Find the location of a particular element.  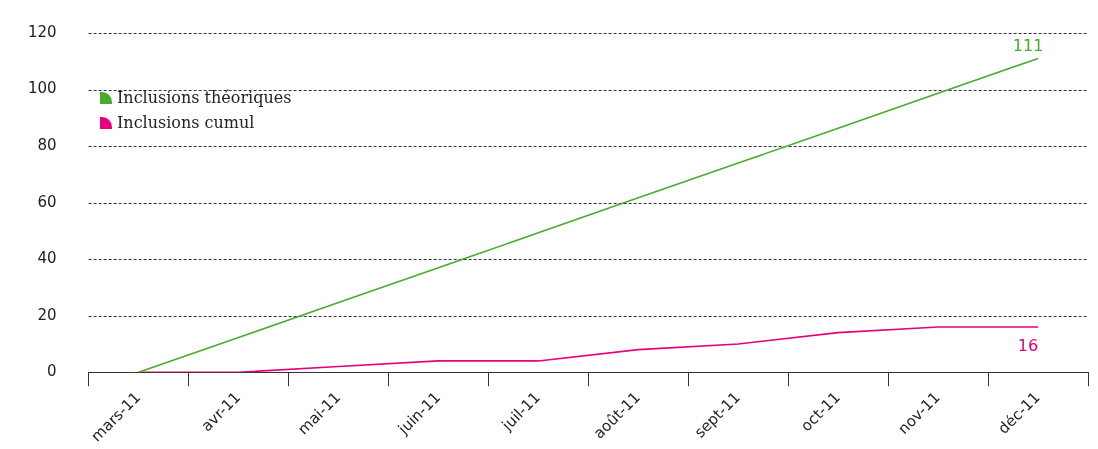

y-tick-label: 120 is located at coordinates (42, 31).